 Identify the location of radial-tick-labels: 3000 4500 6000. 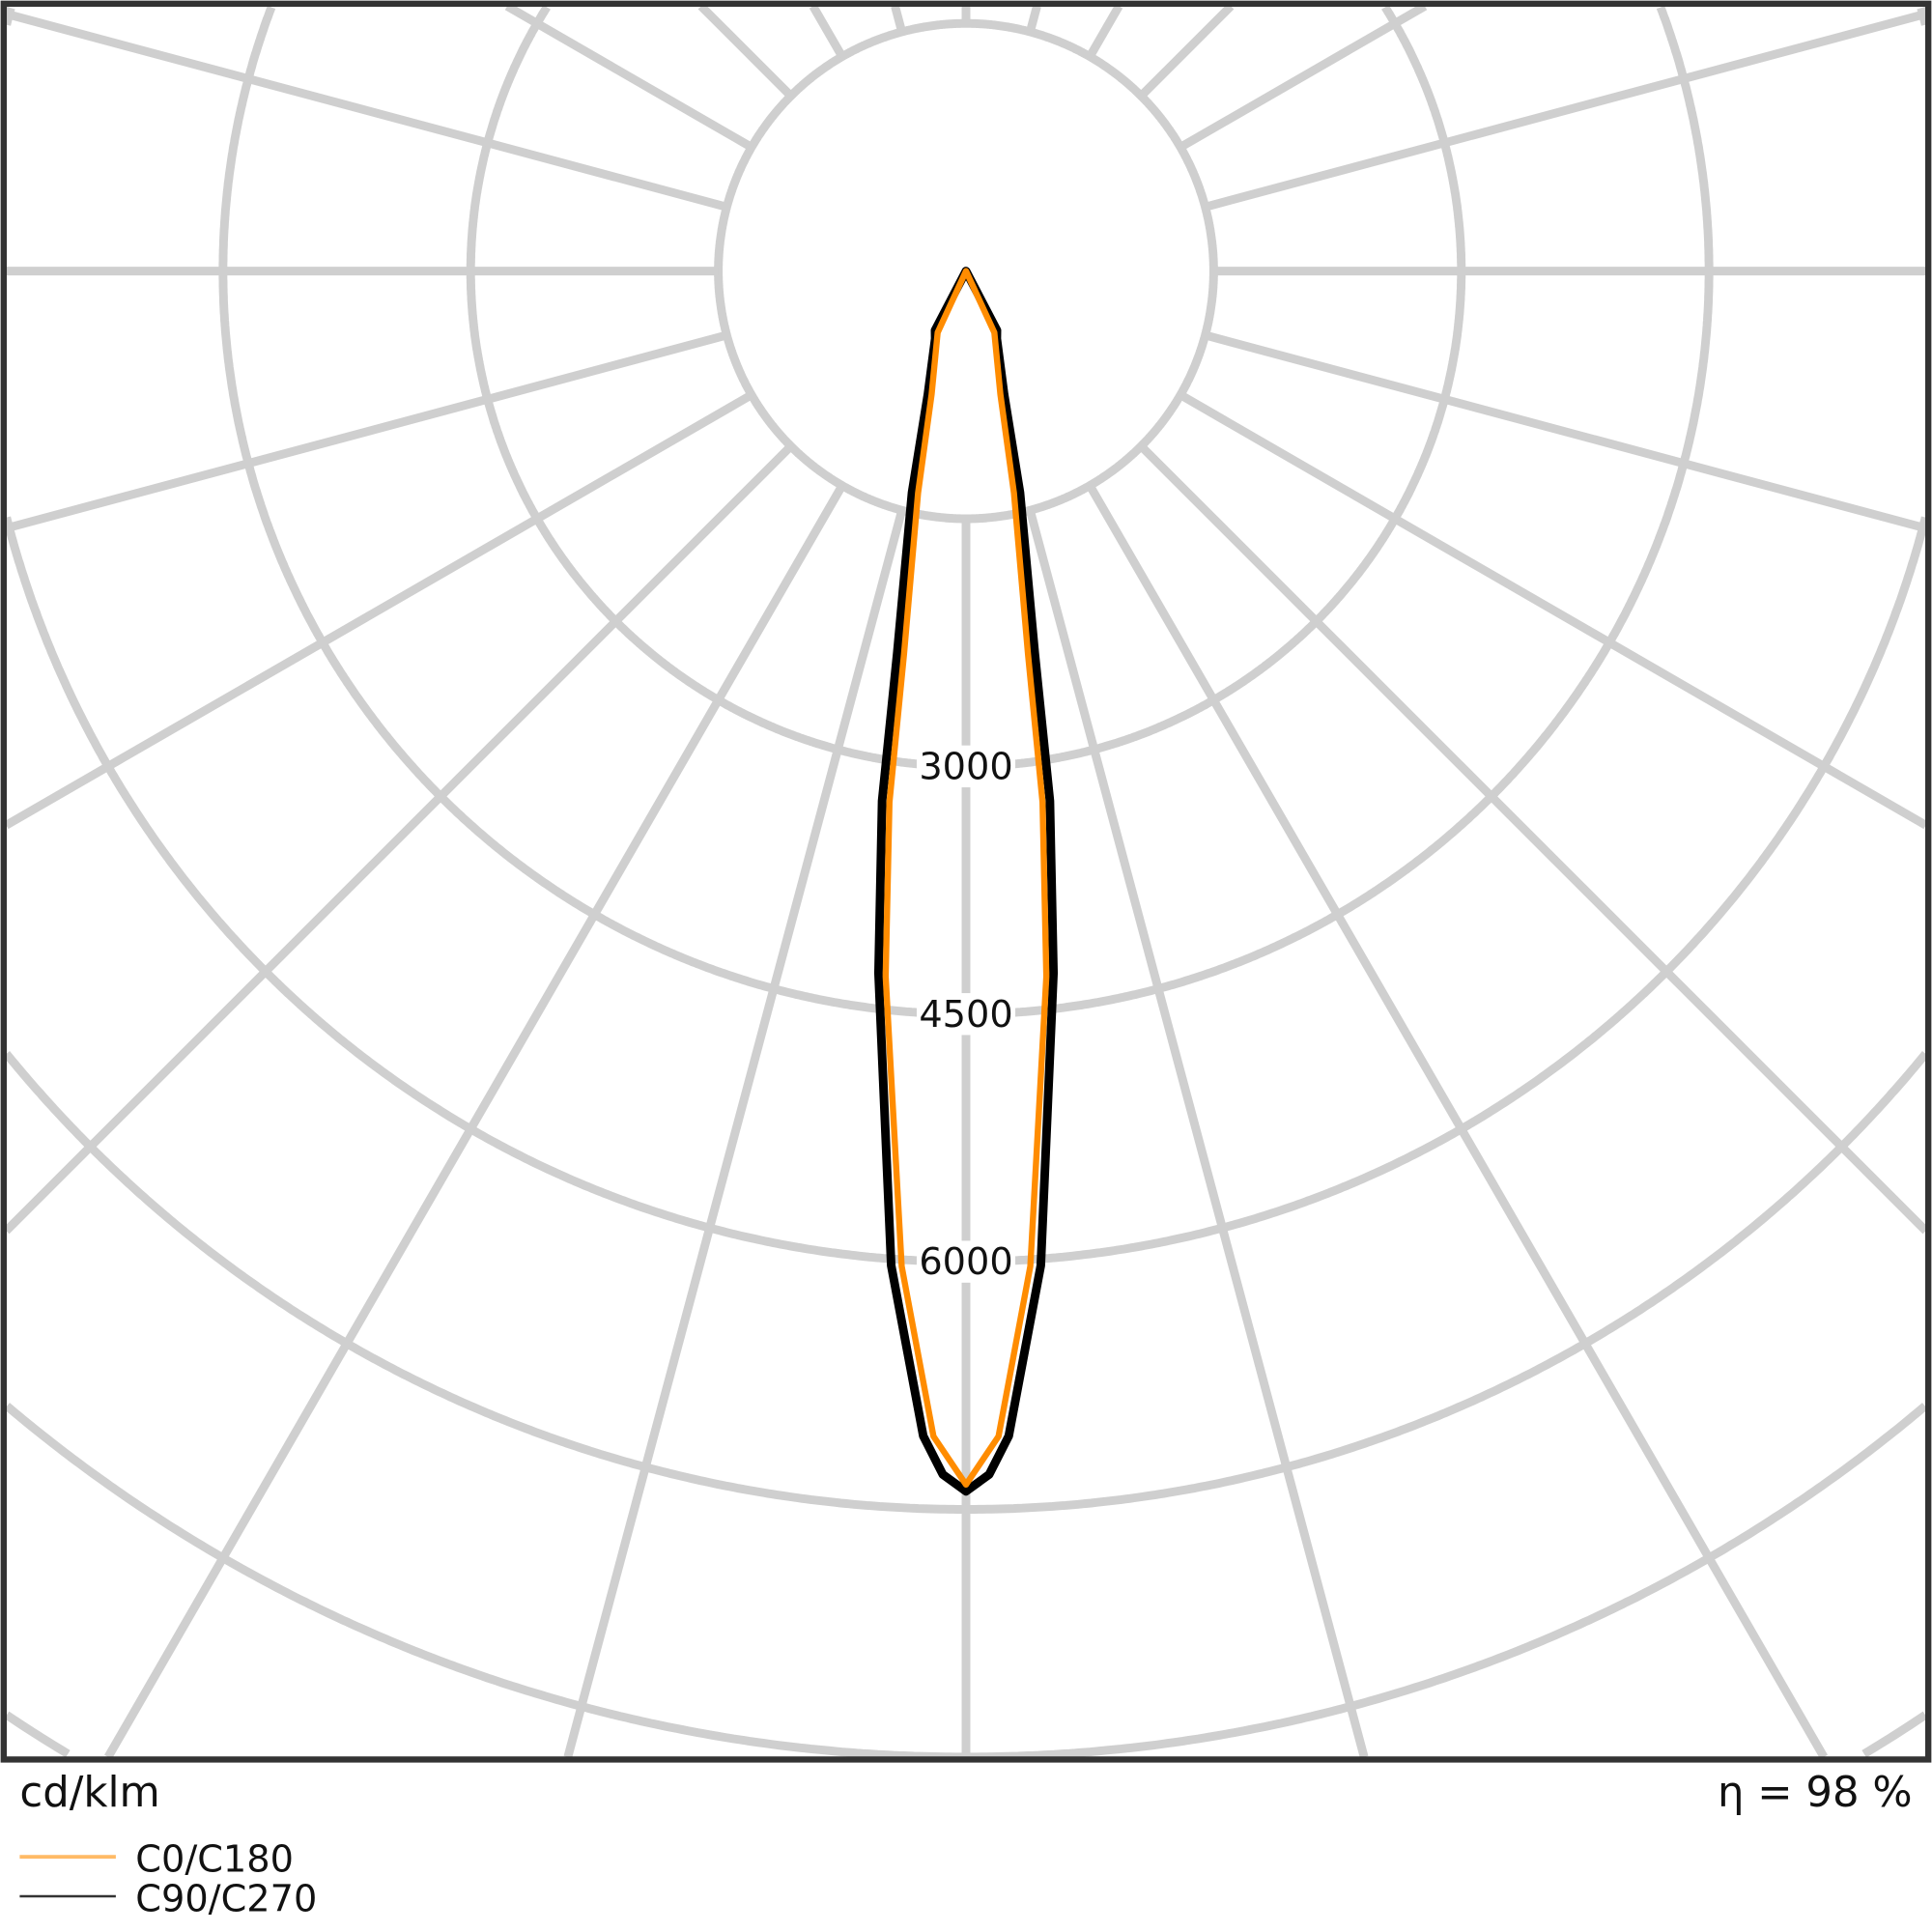
(966, 1014).